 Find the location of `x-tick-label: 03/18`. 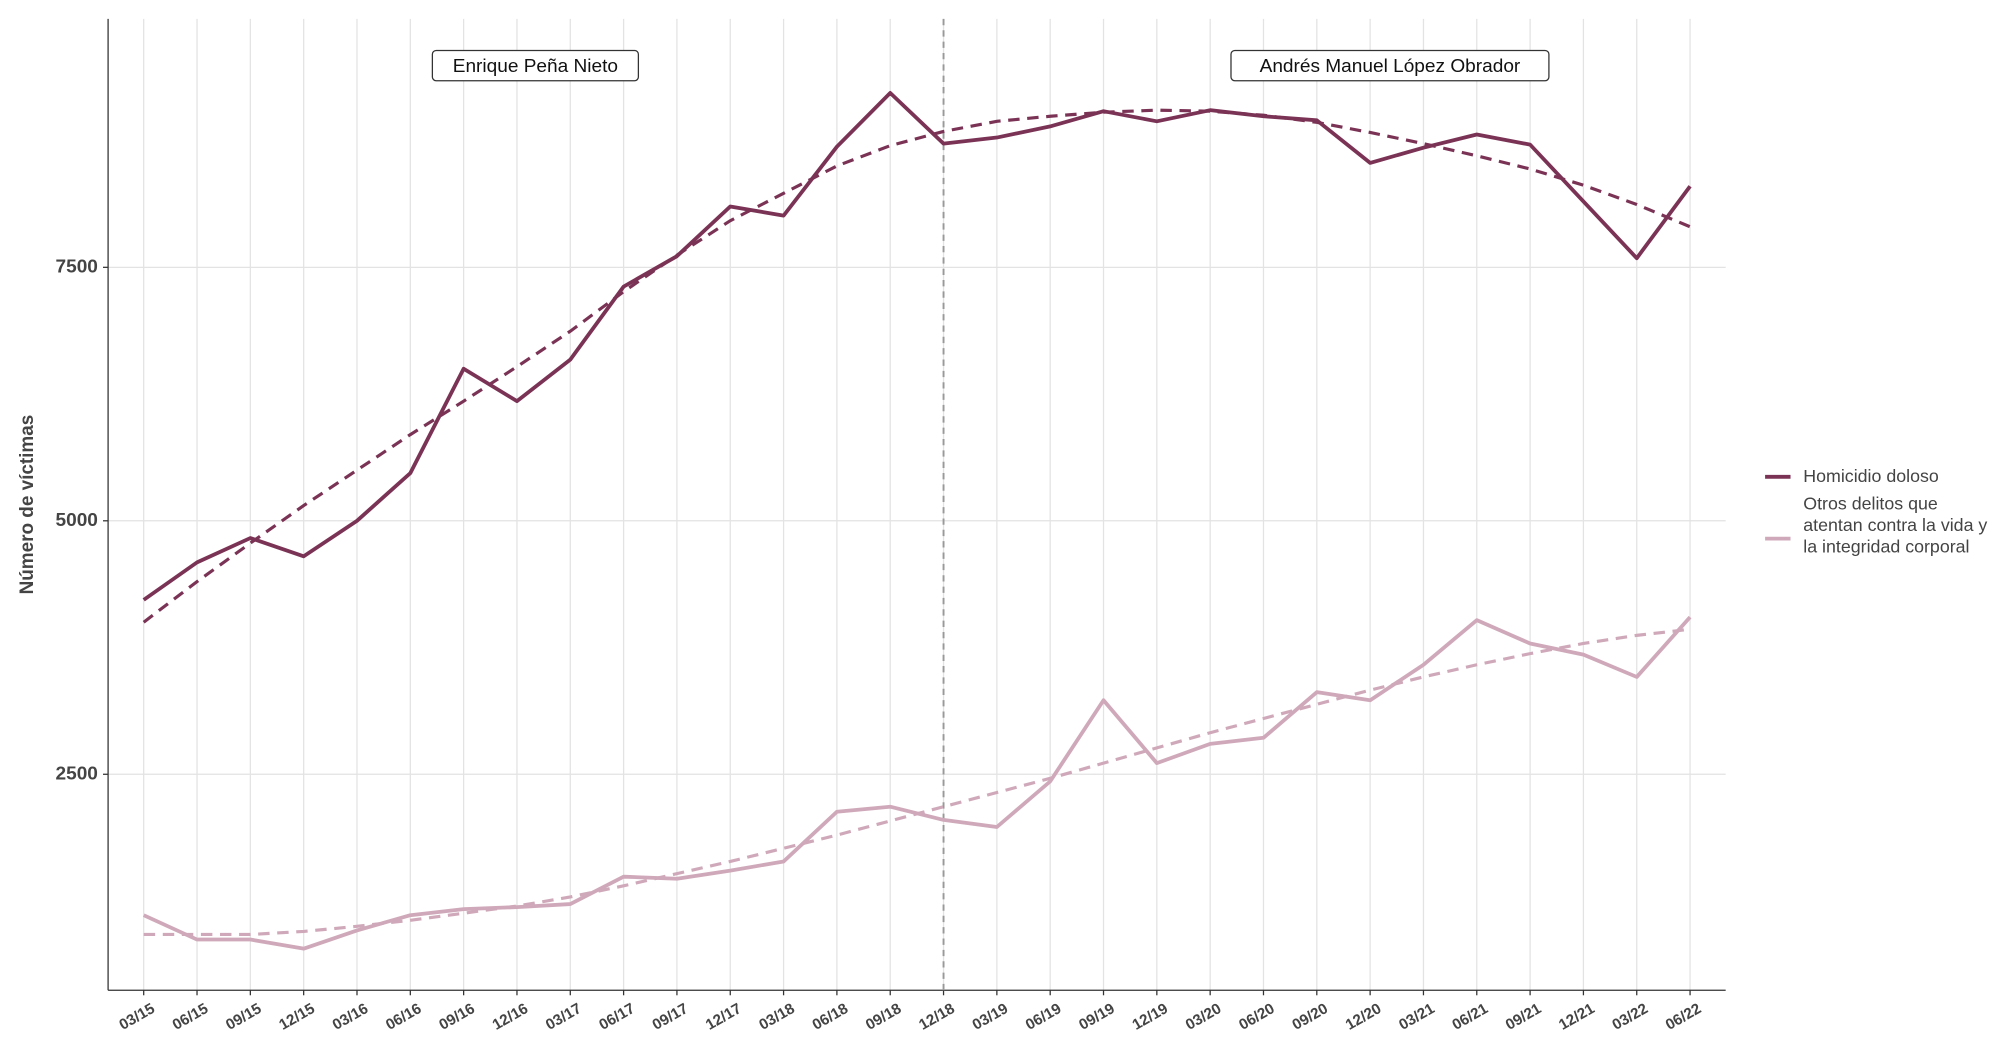

x-tick-label: 03/18 is located at coordinates (777, 1017).